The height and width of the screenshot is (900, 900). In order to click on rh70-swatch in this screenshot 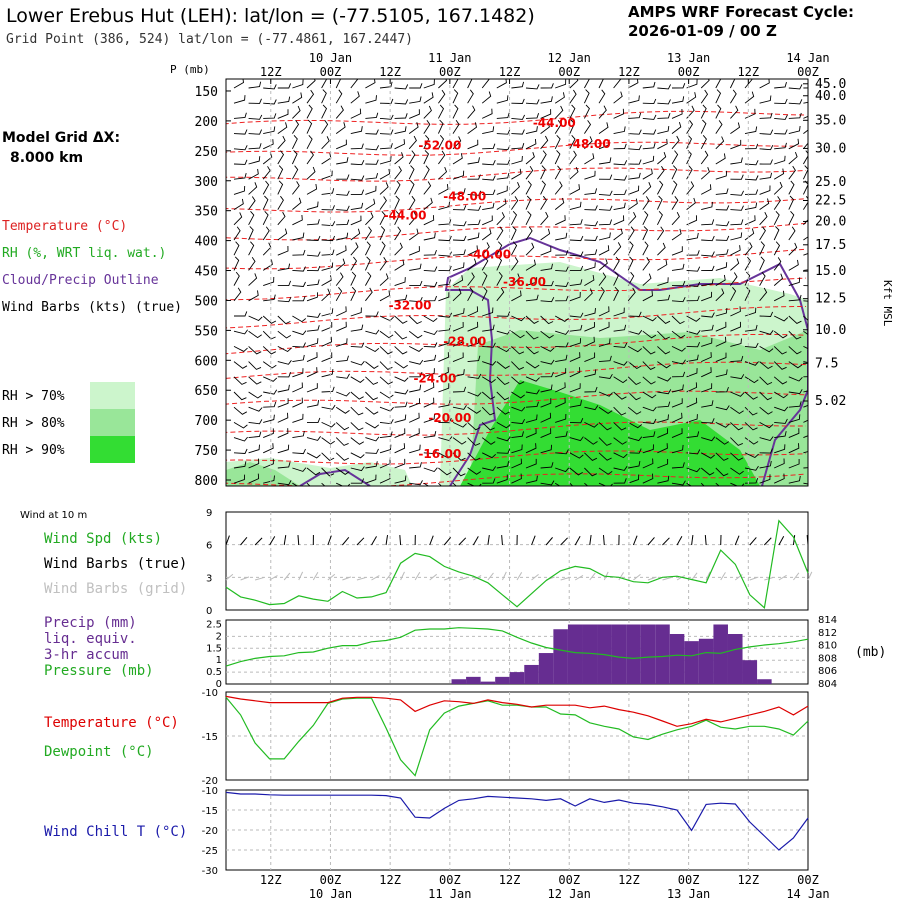, I will do `click(112, 395)`.